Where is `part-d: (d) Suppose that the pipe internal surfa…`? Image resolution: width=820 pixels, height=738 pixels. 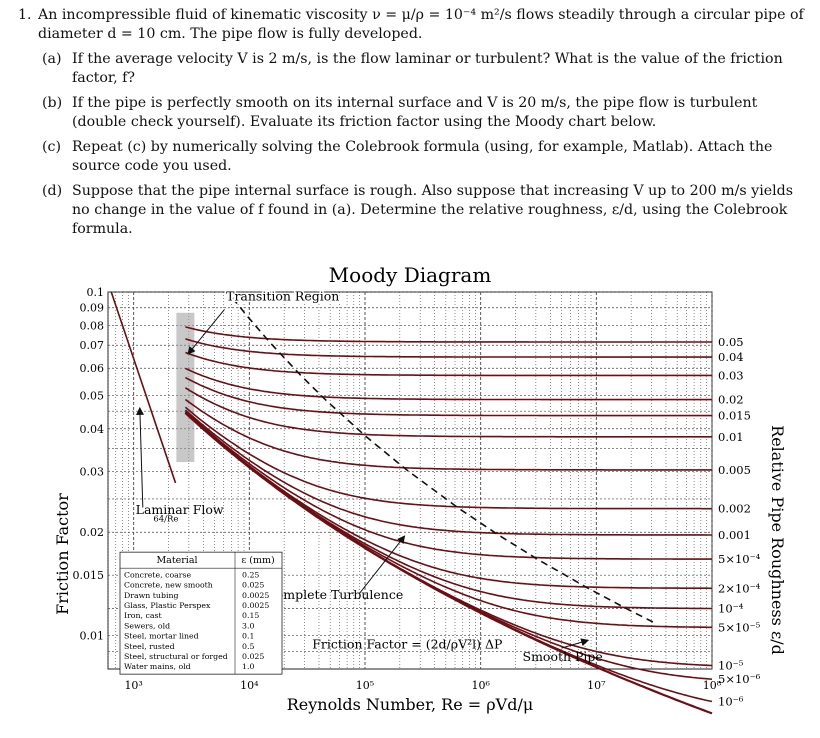
part-d: (d) Suppose that the pipe internal surfa… is located at coordinates (414, 210).